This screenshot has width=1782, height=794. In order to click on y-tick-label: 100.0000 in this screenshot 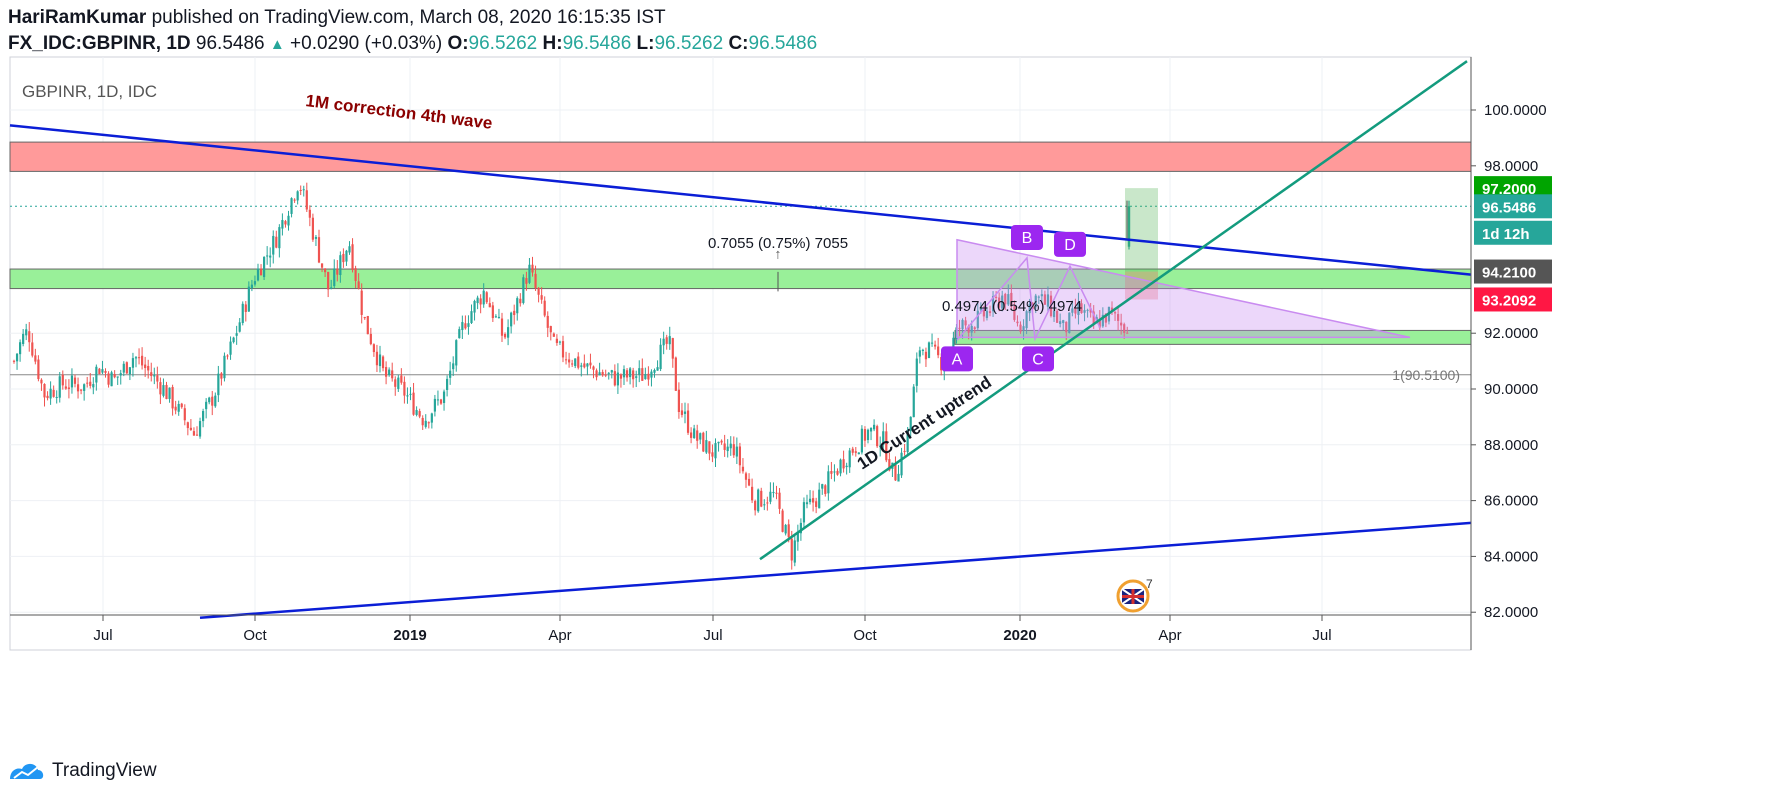, I will do `click(1515, 110)`.